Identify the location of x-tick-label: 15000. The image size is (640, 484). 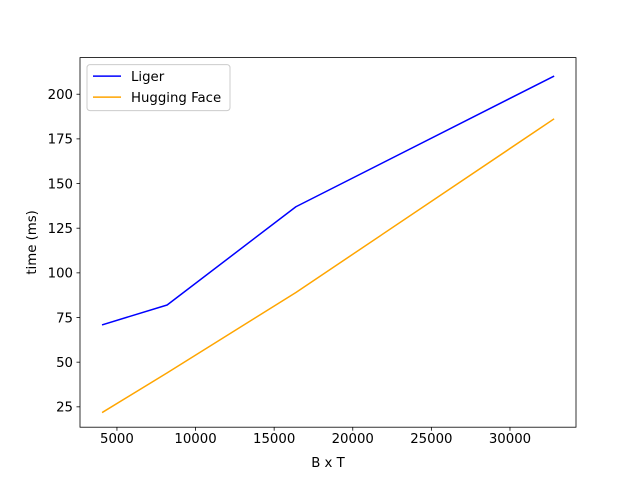
(274, 439).